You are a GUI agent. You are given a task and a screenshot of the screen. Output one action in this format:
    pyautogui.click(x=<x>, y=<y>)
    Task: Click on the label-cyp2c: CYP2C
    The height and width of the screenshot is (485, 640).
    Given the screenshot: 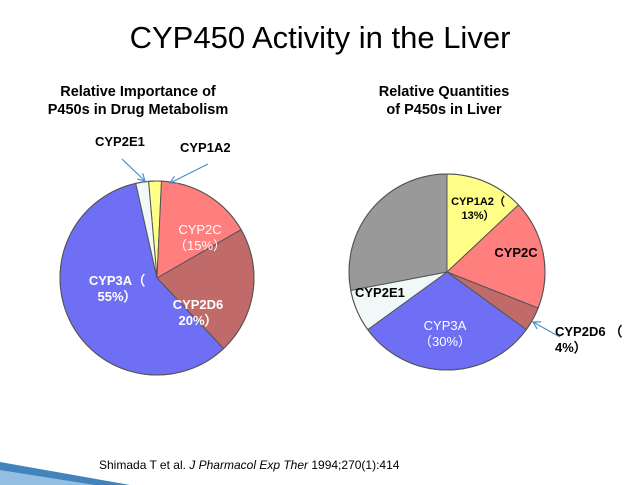 What is the action you would take?
    pyautogui.click(x=516, y=252)
    